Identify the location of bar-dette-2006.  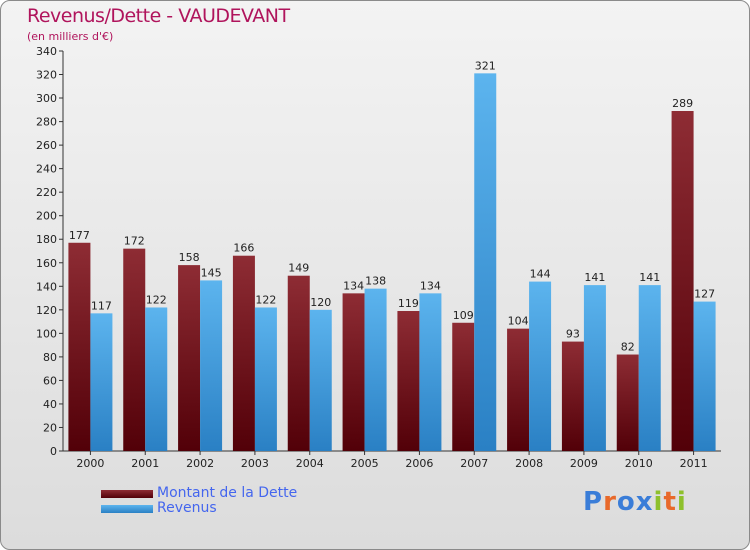
(408, 381).